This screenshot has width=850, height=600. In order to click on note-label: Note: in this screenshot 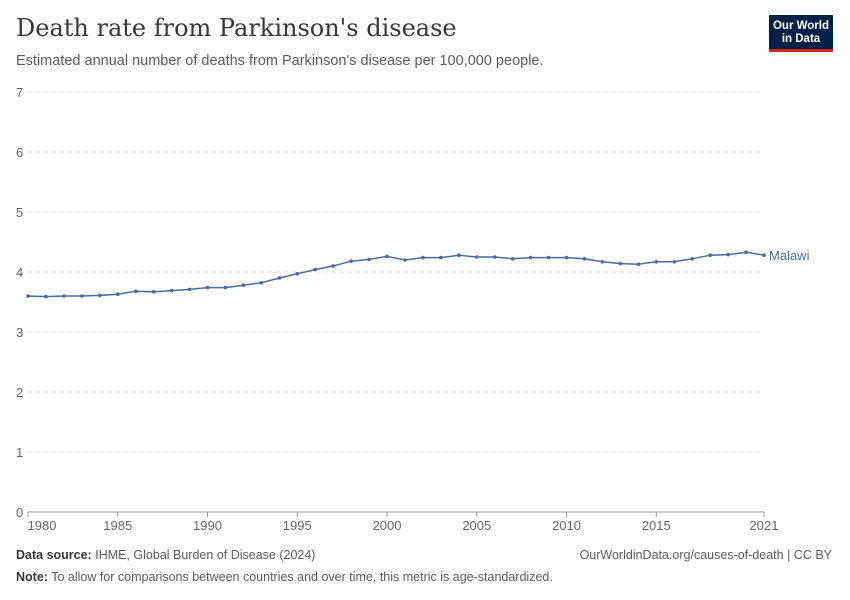, I will do `click(32, 577)`.